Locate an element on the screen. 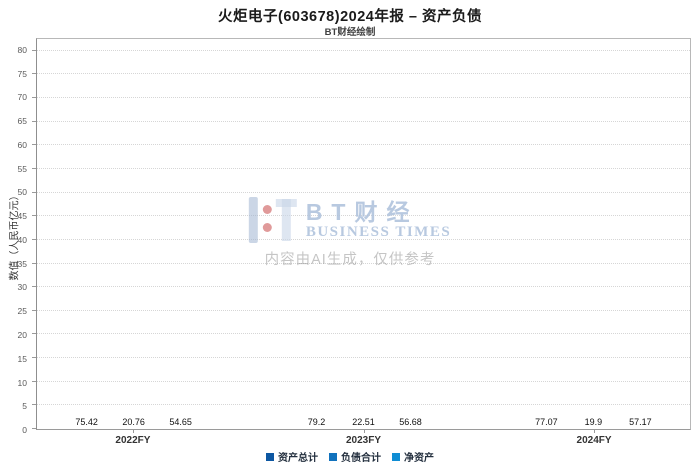 Image resolution: width=700 pixels, height=467 pixels. legend: 资产总计 负债合计 净资产 is located at coordinates (350, 456).